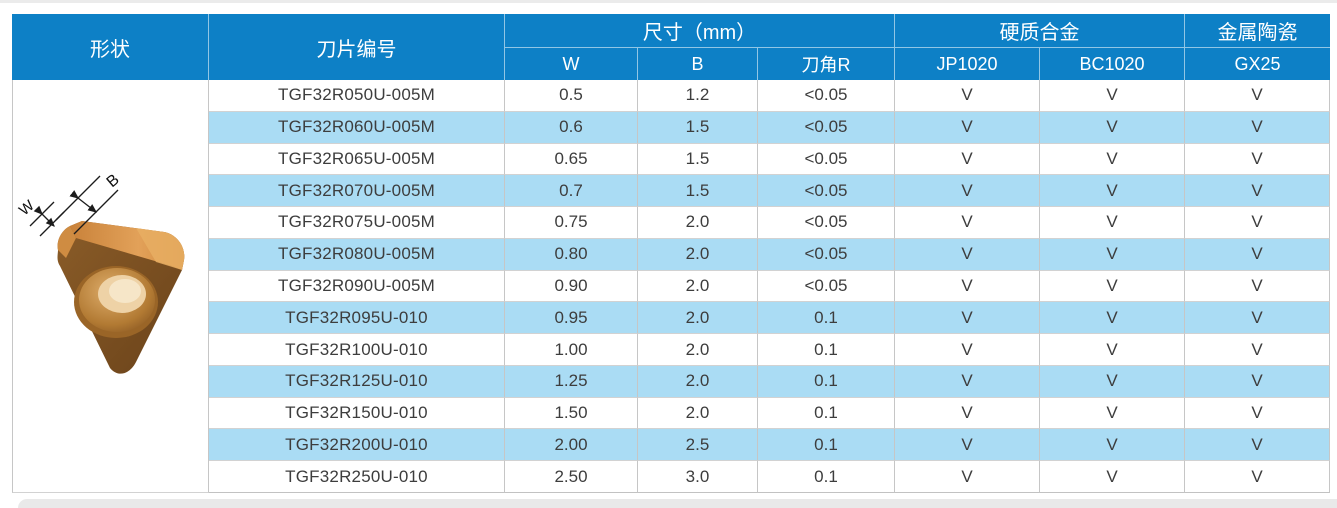 The image size is (1337, 508). Describe the element at coordinates (571, 413) in the screenshot. I see `cell-w: 1.50` at that location.